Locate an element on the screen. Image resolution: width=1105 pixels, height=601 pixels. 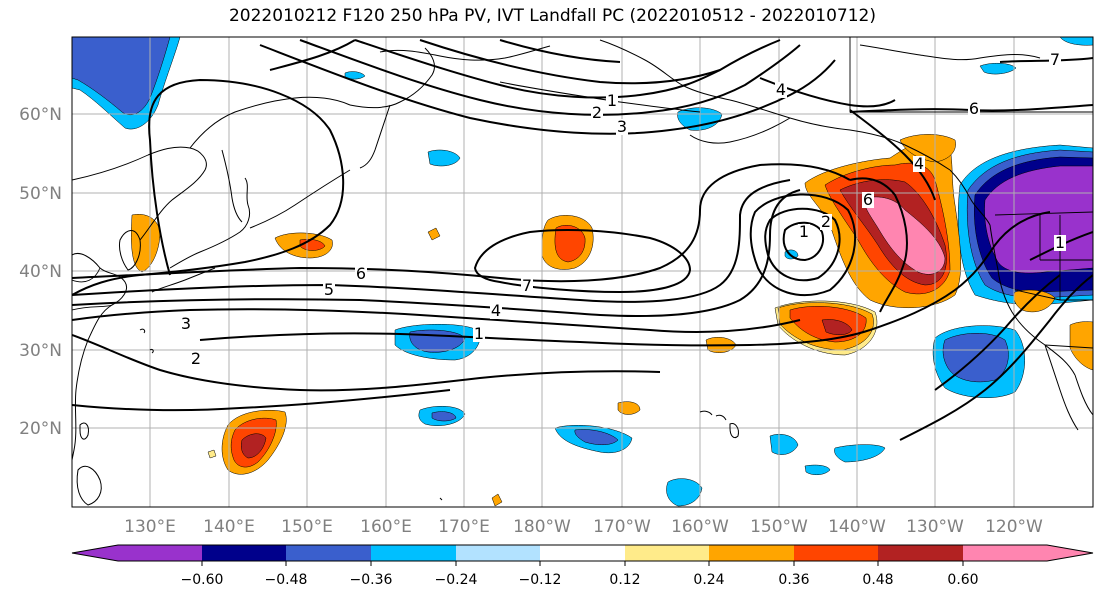
coast-alaska-peninsula is located at coordinates (740, 130).